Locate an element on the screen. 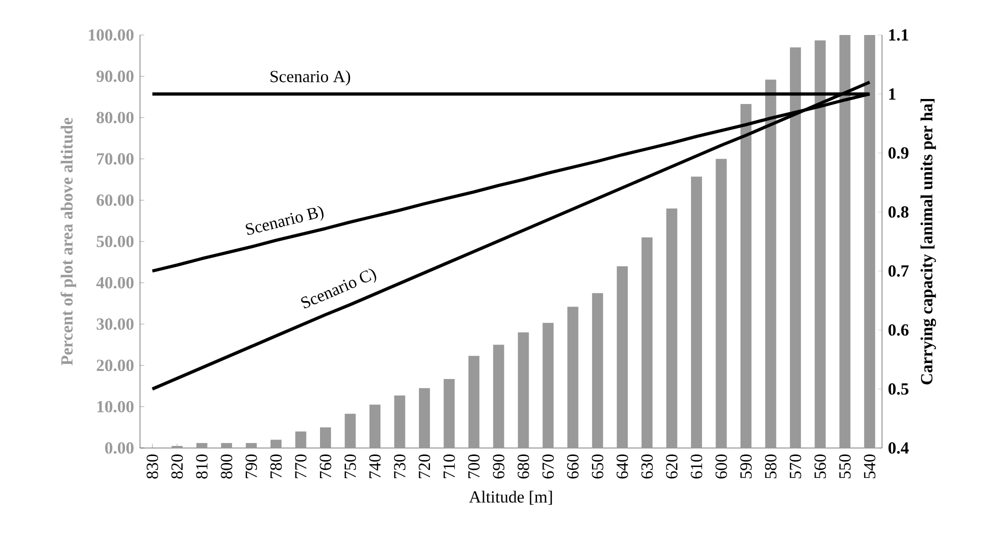 This screenshot has height=543, width=998. x-tick-label: 730 is located at coordinates (400, 466).